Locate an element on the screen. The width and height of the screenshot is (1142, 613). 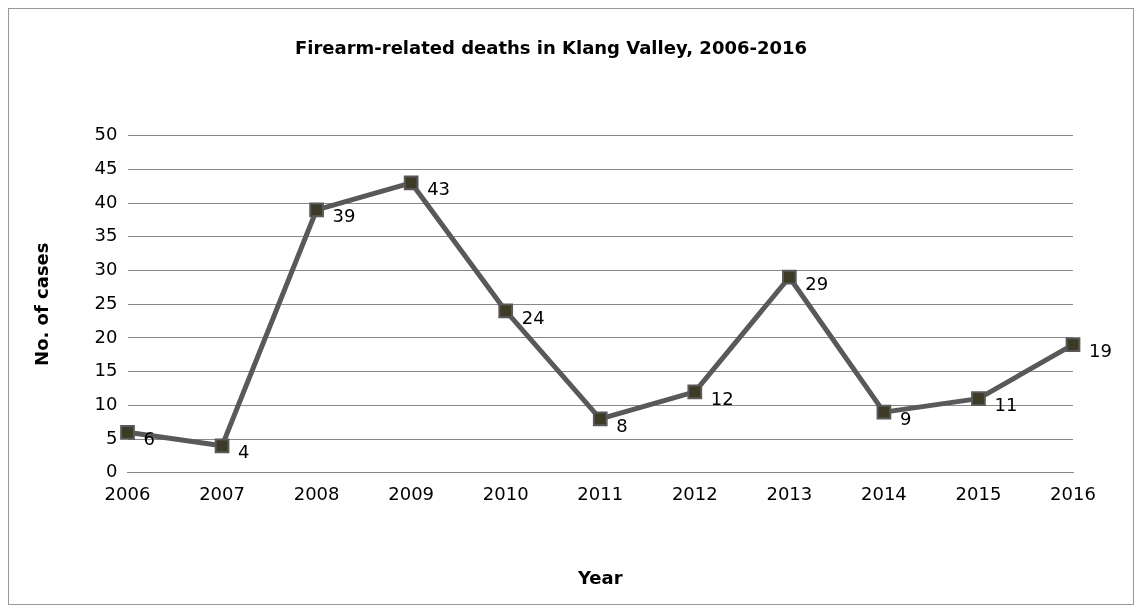
x-tick-label: 2012 is located at coordinates (694, 494).